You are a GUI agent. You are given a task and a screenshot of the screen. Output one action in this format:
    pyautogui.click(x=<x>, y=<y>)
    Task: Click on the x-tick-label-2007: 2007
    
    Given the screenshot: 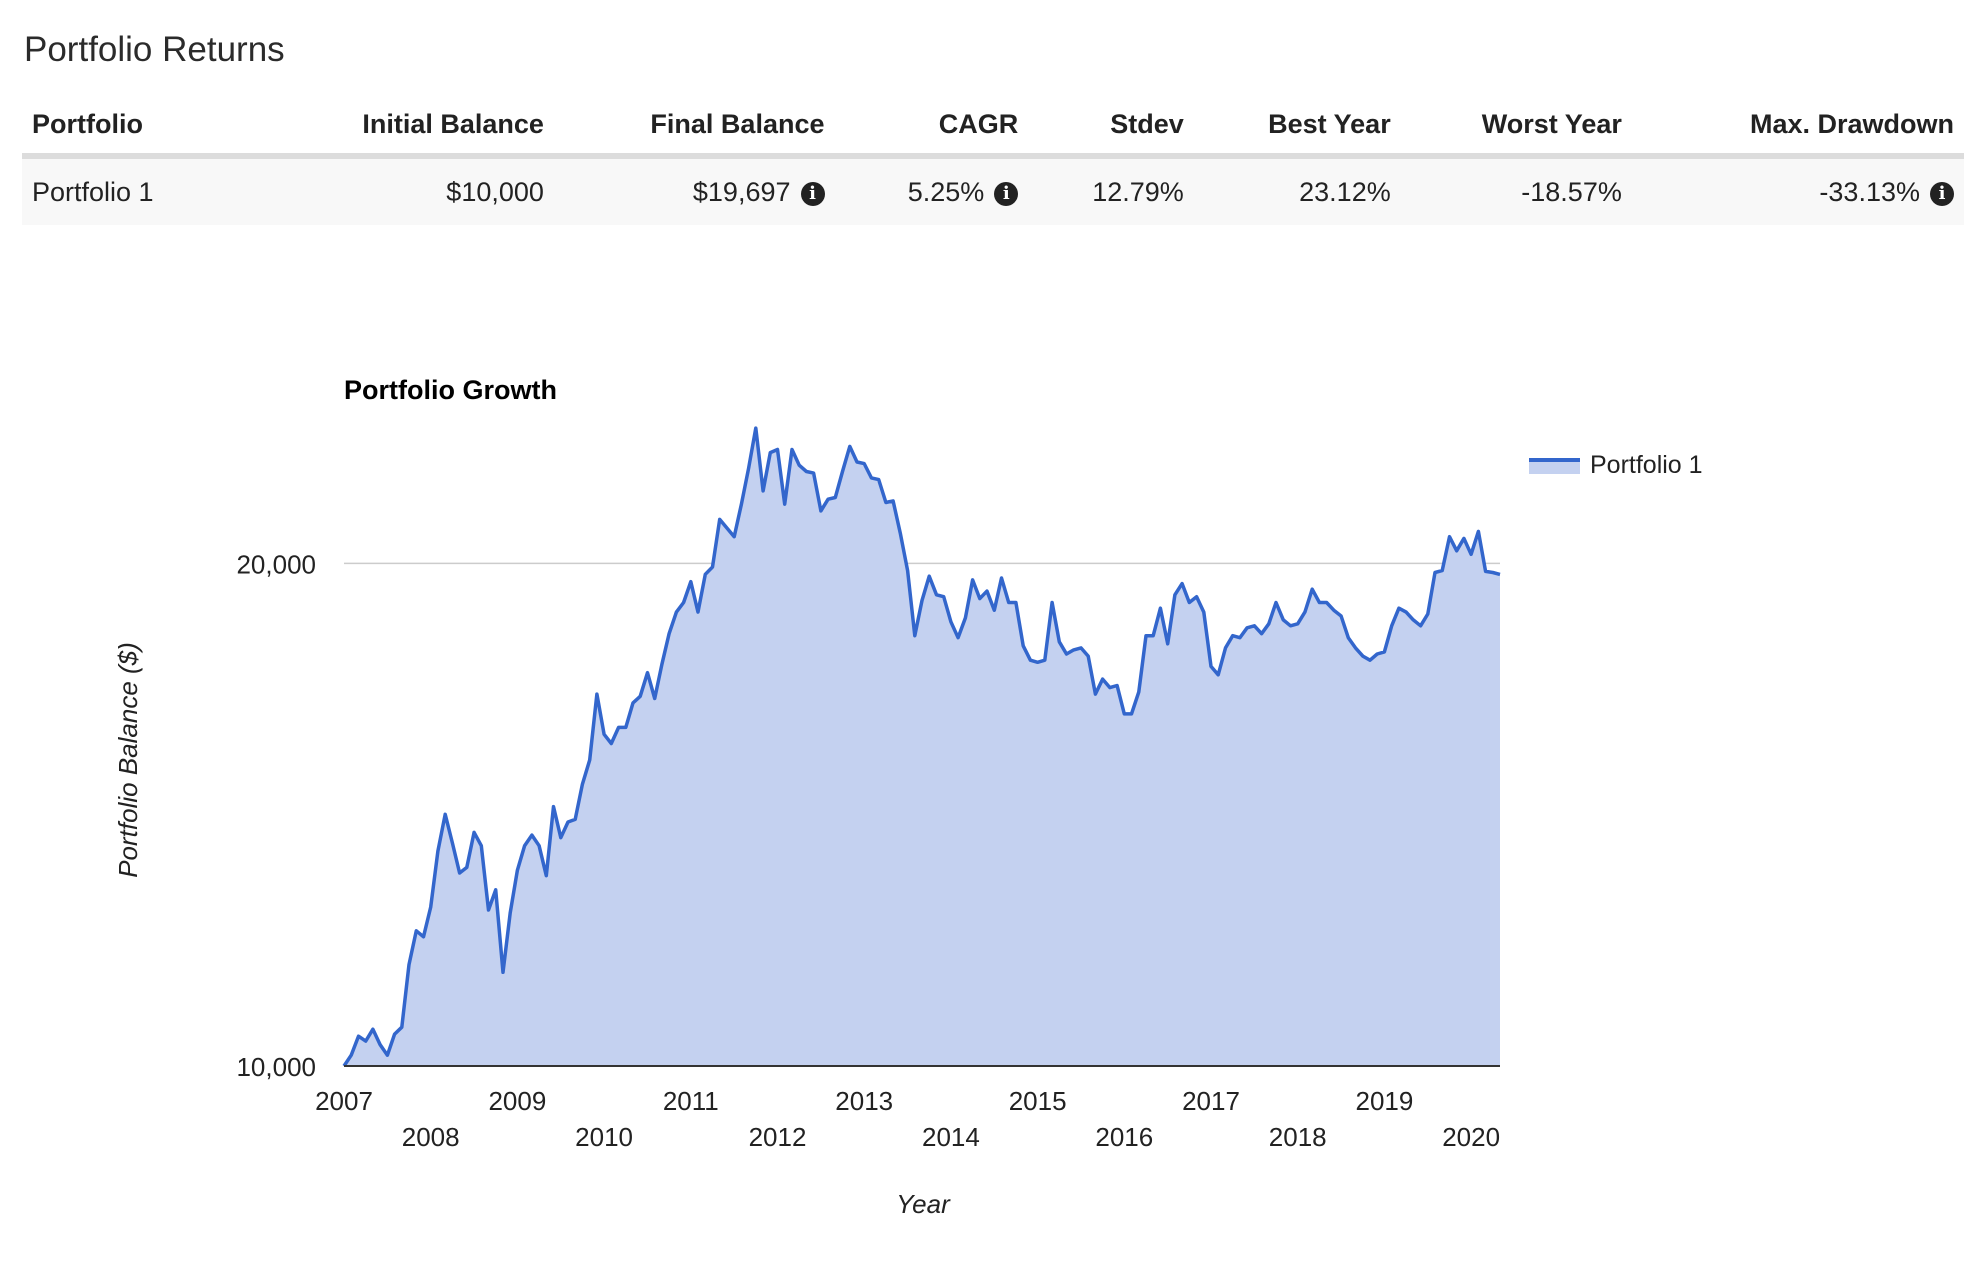 What is the action you would take?
    pyautogui.click(x=344, y=1101)
    